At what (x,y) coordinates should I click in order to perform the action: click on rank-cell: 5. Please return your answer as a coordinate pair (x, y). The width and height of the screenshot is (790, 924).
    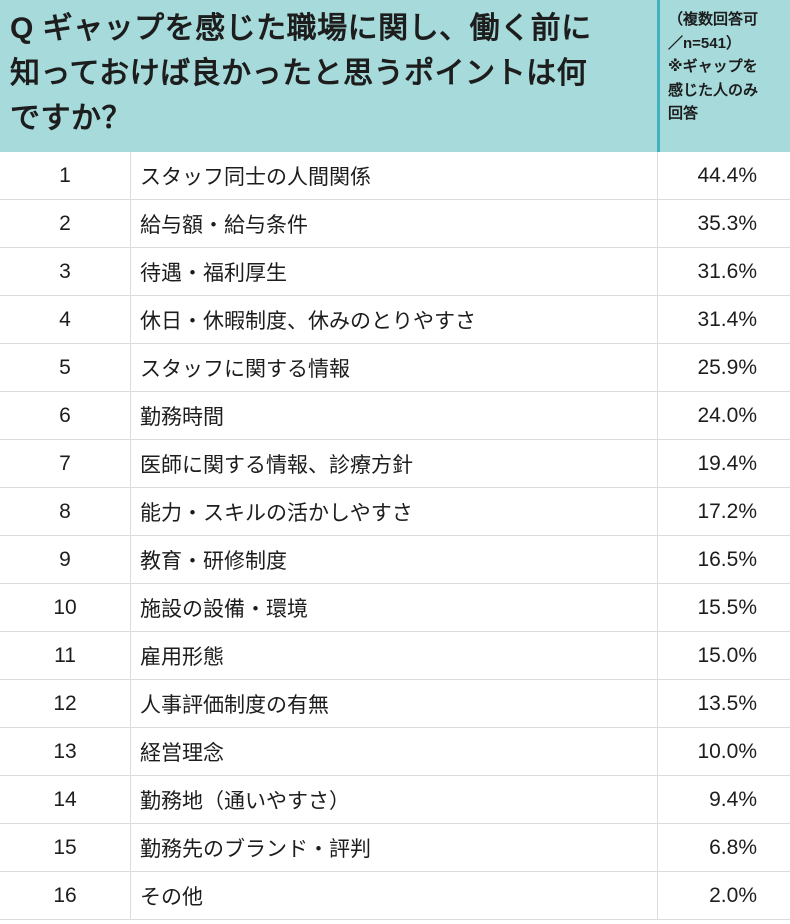
    Looking at the image, I should click on (65, 367).